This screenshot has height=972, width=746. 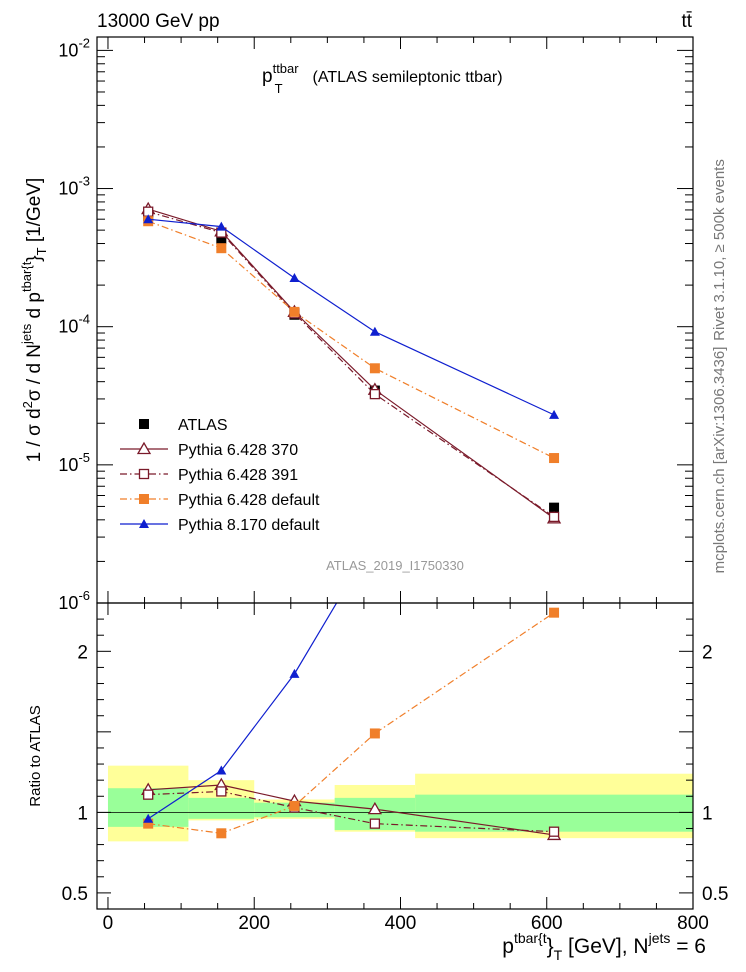 What do you see at coordinates (395, 803) in the screenshot?
I see `ratio-bands` at bounding box center [395, 803].